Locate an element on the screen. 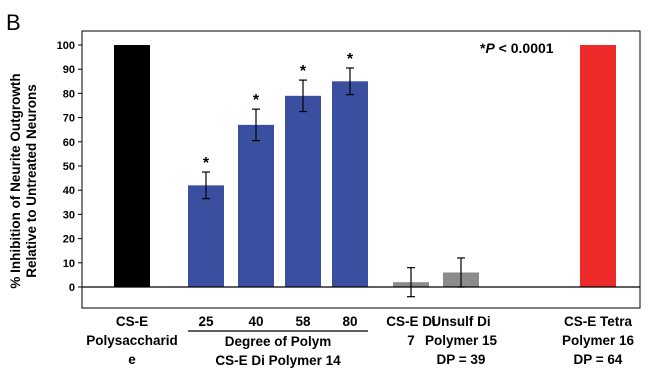 The width and height of the screenshot is (649, 371). y-tick-label: 40 is located at coordinates (69, 191).